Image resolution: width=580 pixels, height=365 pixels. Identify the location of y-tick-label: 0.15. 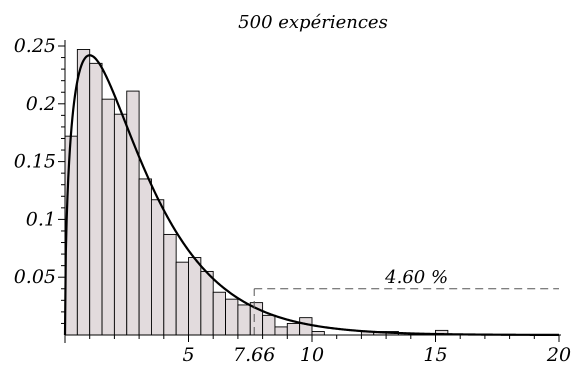
(35, 162).